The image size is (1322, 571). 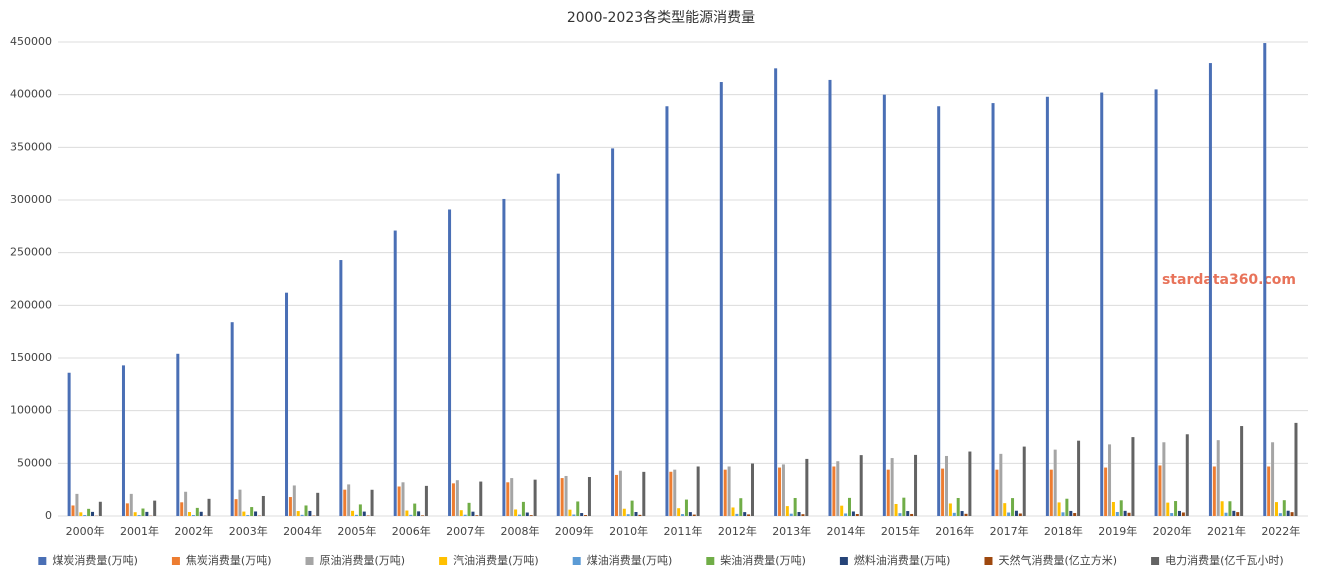 I want to click on x-tick-label: 2009年, so click(x=574, y=531).